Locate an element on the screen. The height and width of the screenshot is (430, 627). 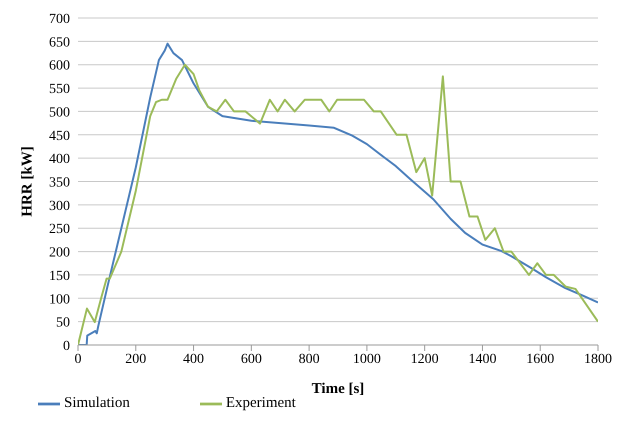
x-tick-label: 0 is located at coordinates (78, 359).